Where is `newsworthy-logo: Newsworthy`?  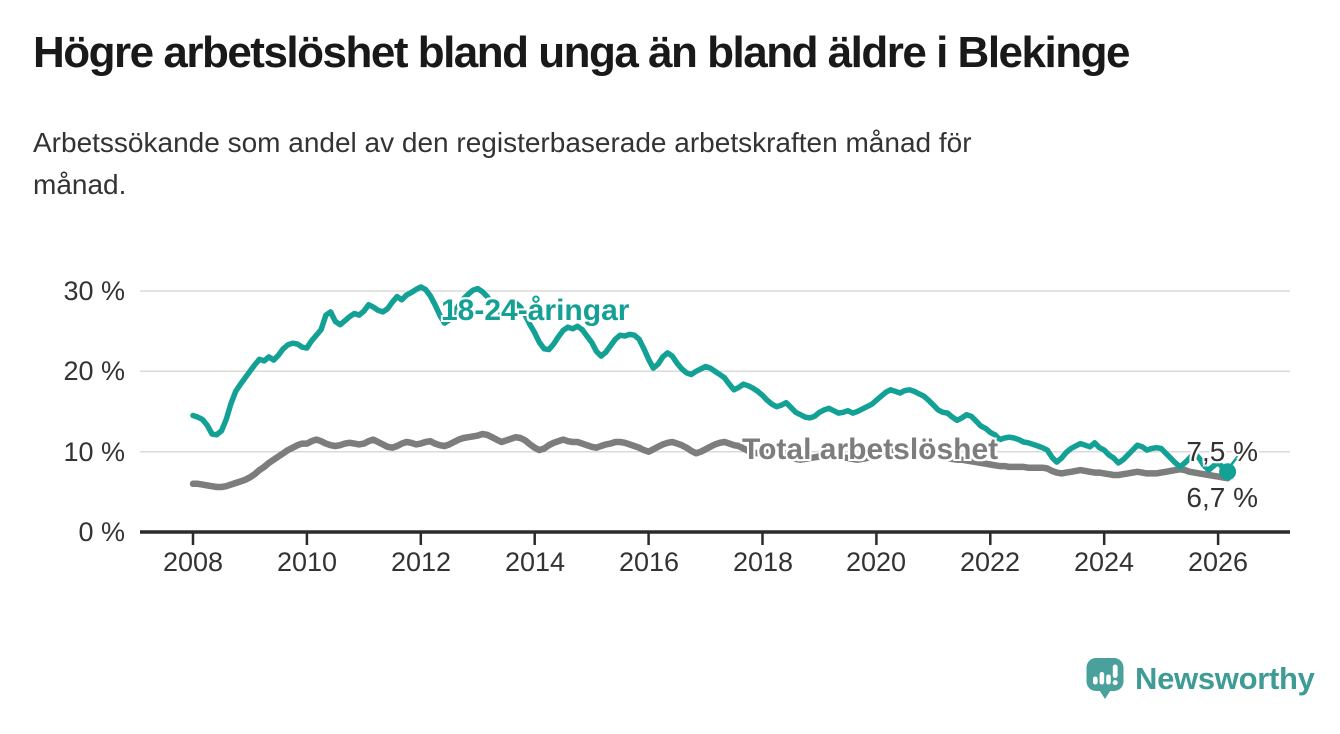 newsworthy-logo: Newsworthy is located at coordinates (1200, 678).